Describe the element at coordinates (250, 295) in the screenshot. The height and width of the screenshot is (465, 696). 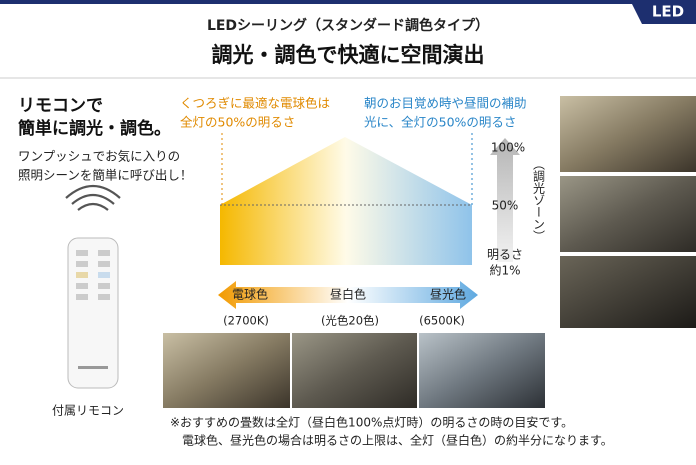
I see `color-label: 電球色` at that location.